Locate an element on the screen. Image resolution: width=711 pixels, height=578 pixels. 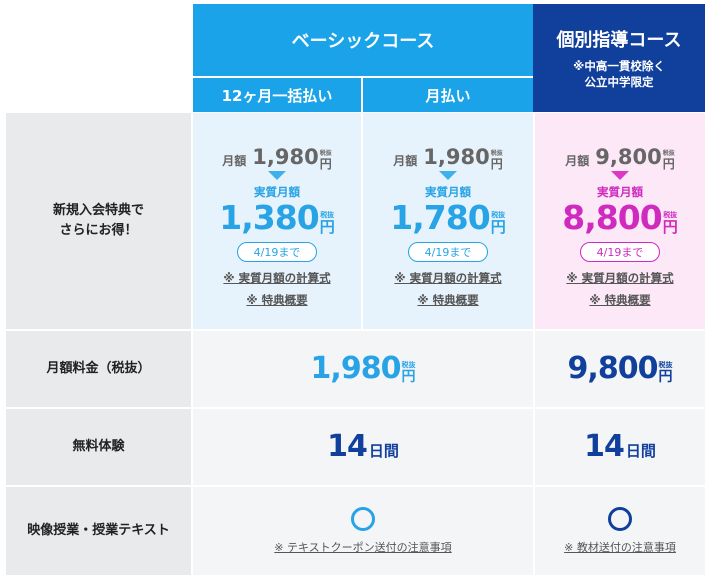
fee-cell-individual: 9,800 税抜円 is located at coordinates (620, 369).